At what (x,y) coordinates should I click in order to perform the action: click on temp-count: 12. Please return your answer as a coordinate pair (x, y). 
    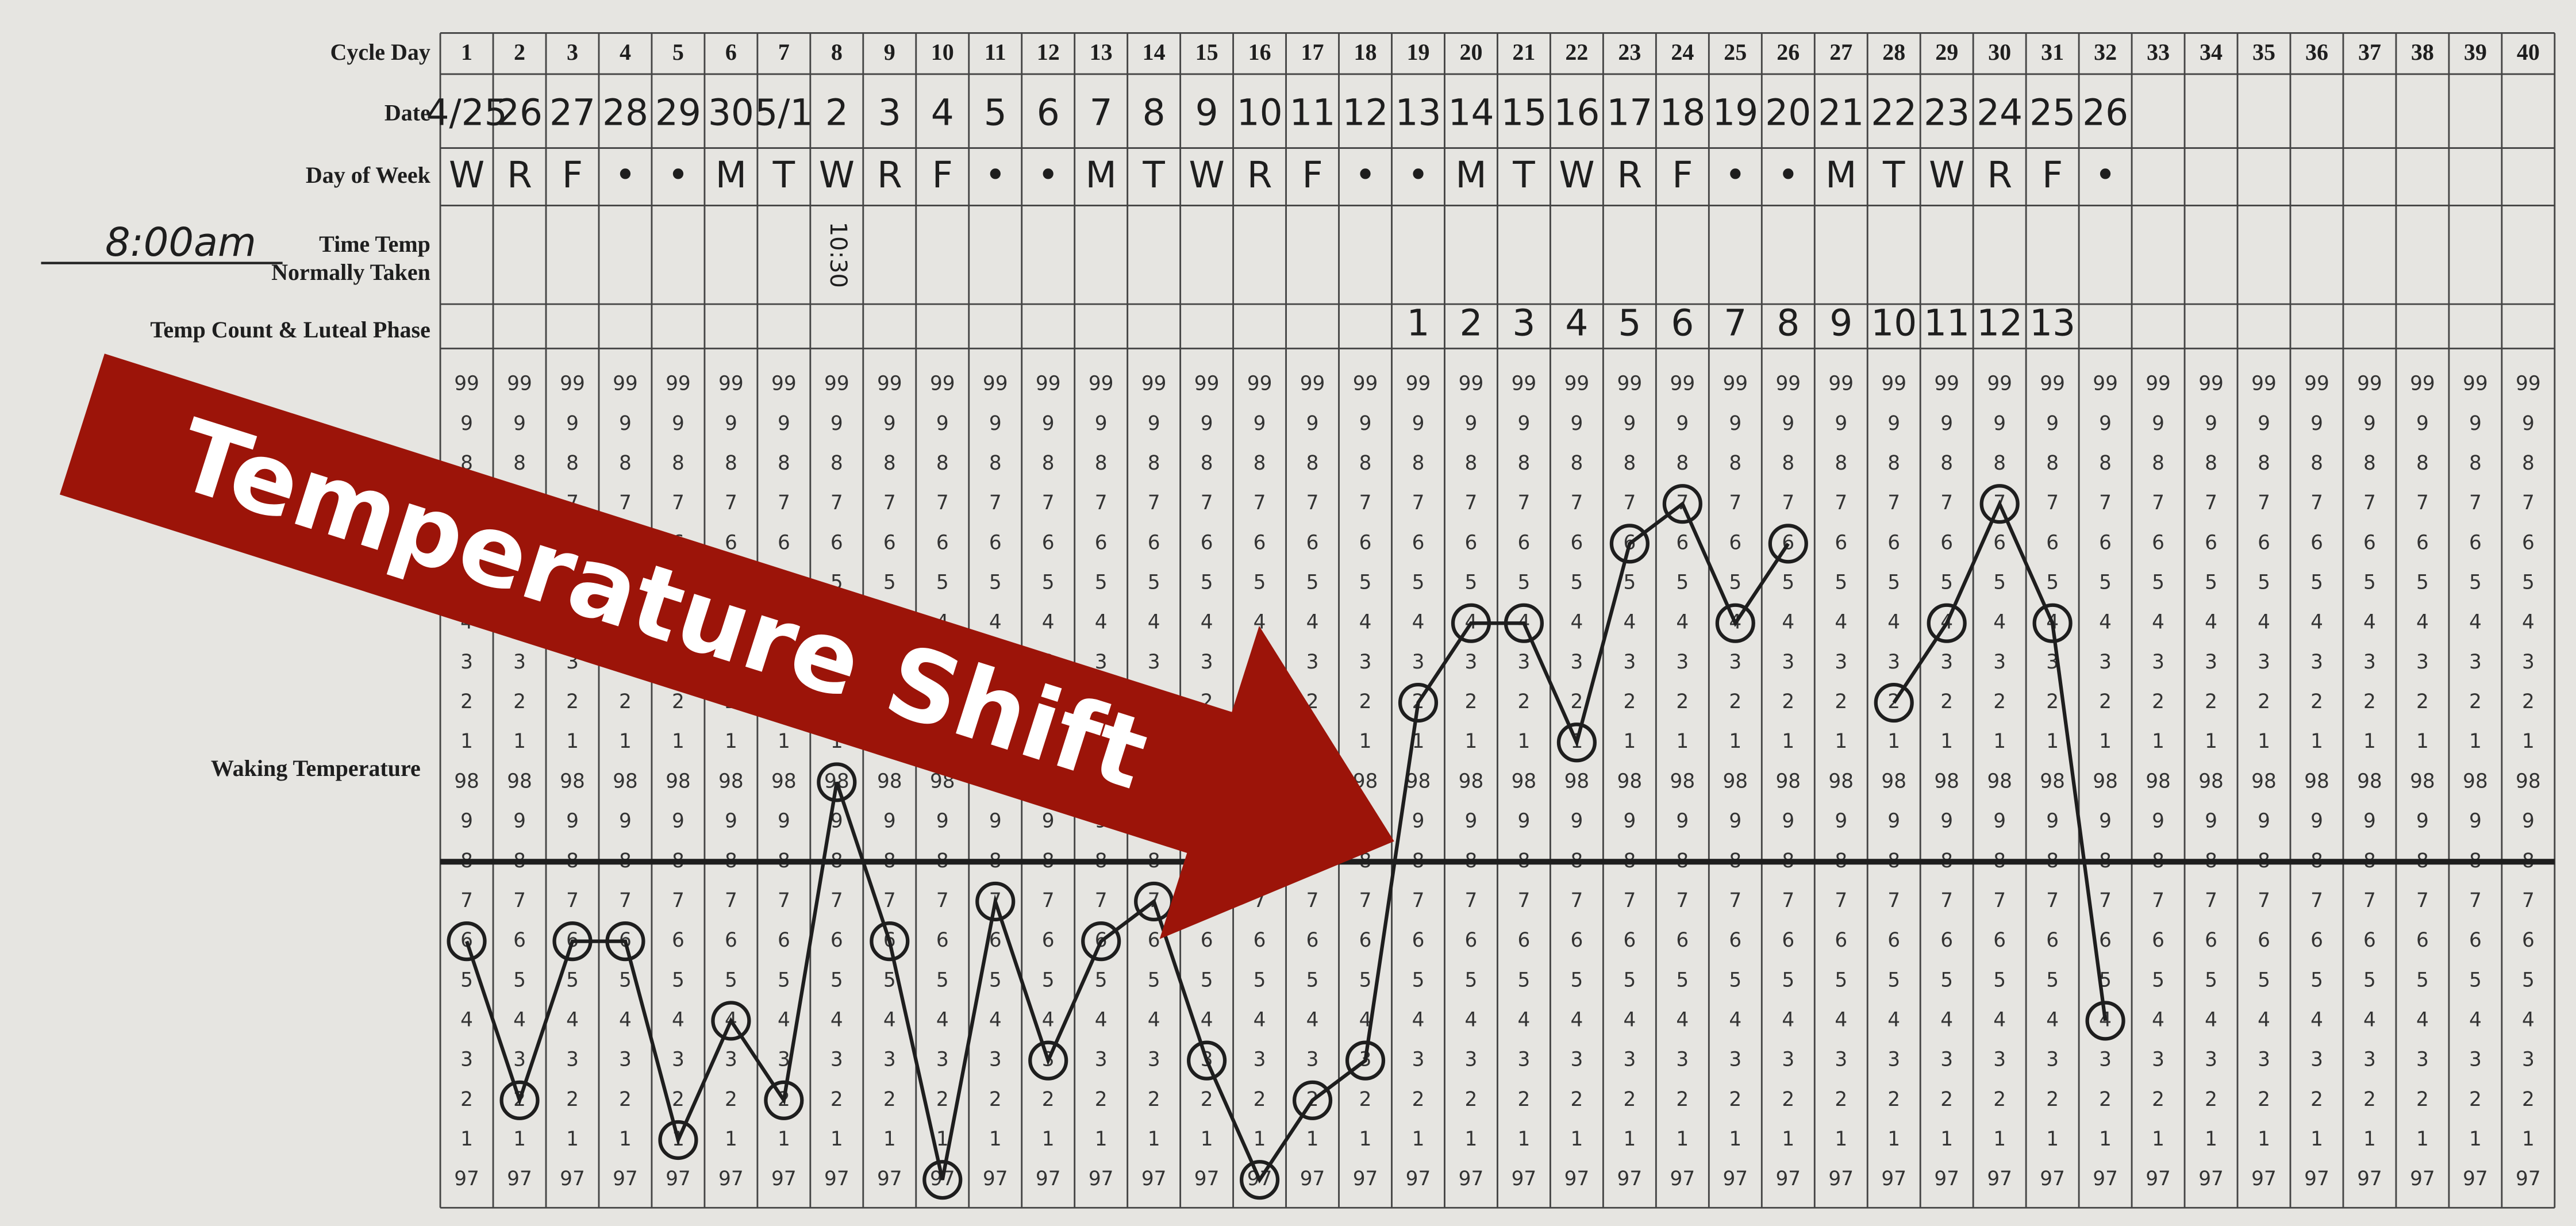
    Looking at the image, I should click on (2000, 323).